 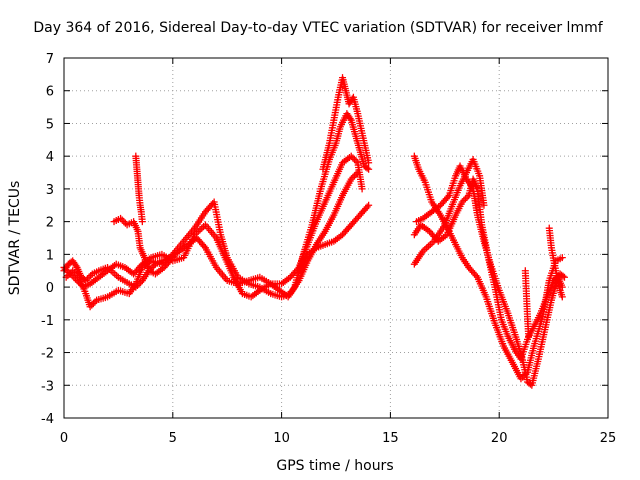 What do you see at coordinates (50, 223) in the screenshot?
I see `y-tick-label: 2` at bounding box center [50, 223].